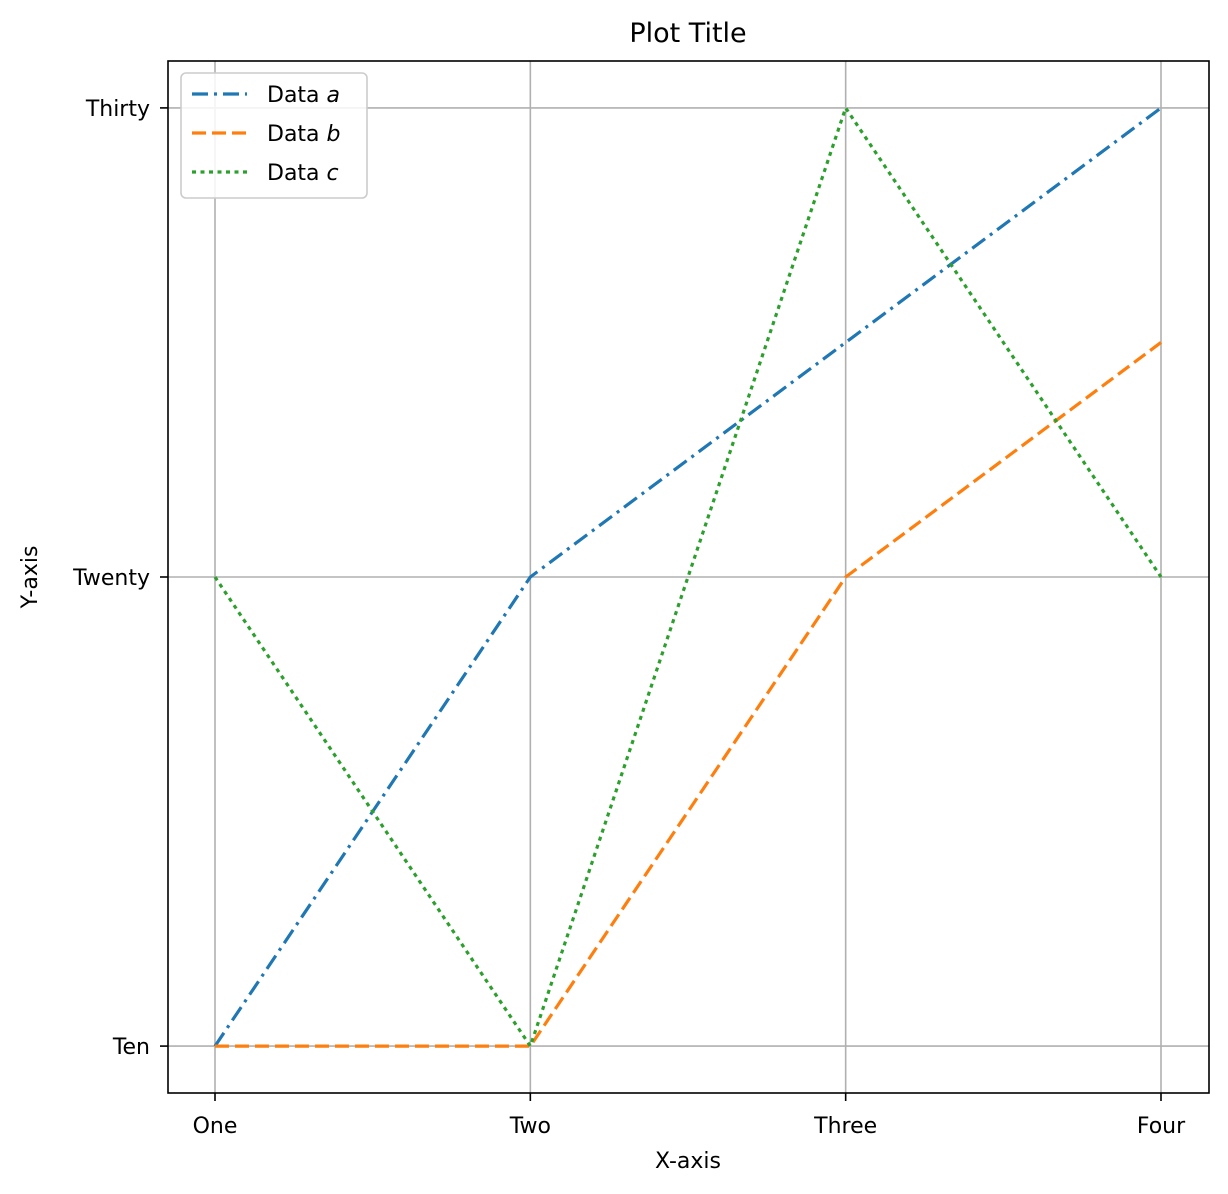 The height and width of the screenshot is (1194, 1228). Describe the element at coordinates (30, 578) in the screenshot. I see `y-axis-label: Y-axis` at that location.